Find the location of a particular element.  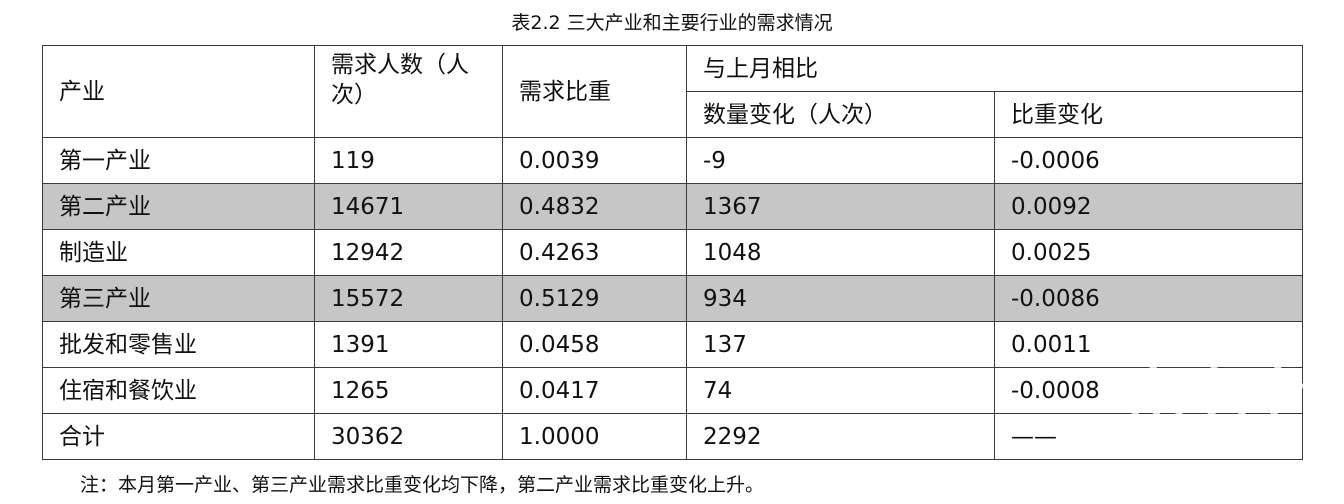

cell-demand-count: 30362 is located at coordinates (408, 436).